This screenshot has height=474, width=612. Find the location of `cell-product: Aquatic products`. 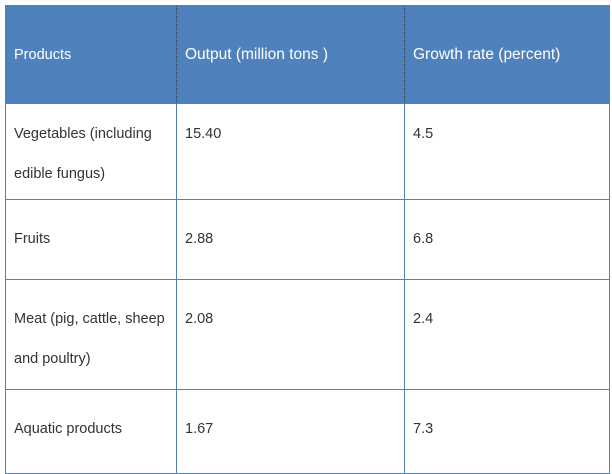

cell-product: Aquatic products is located at coordinates (91, 431).